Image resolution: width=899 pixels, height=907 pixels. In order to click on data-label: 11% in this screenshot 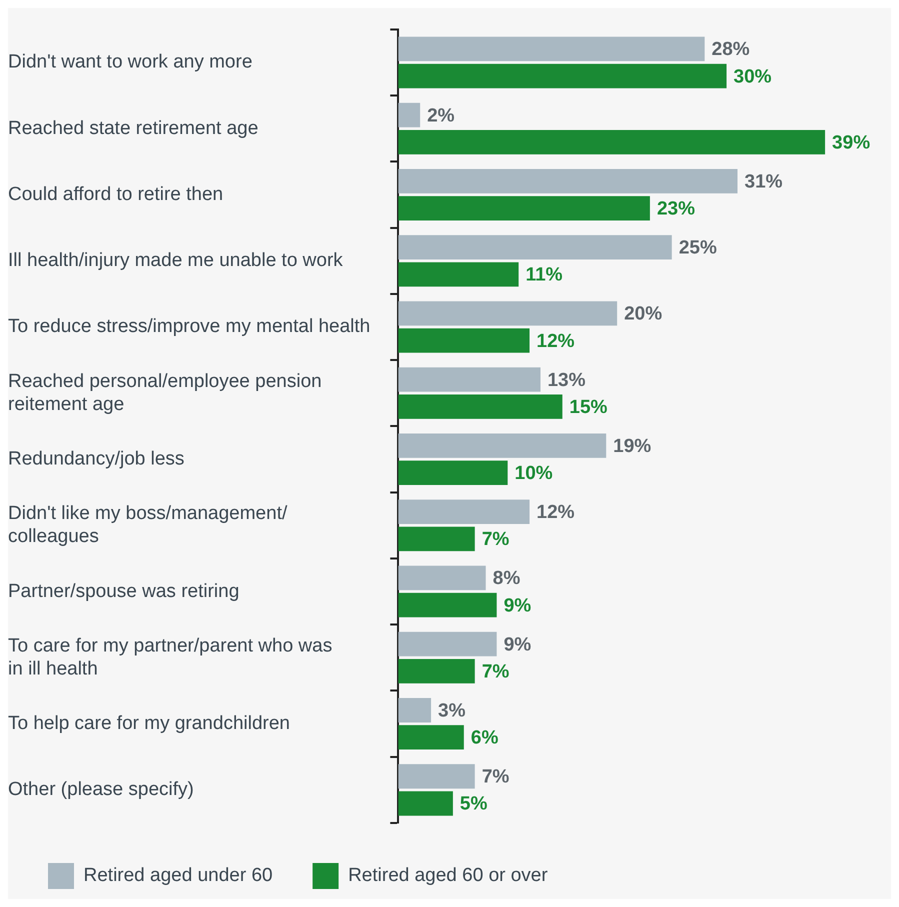, I will do `click(544, 275)`.